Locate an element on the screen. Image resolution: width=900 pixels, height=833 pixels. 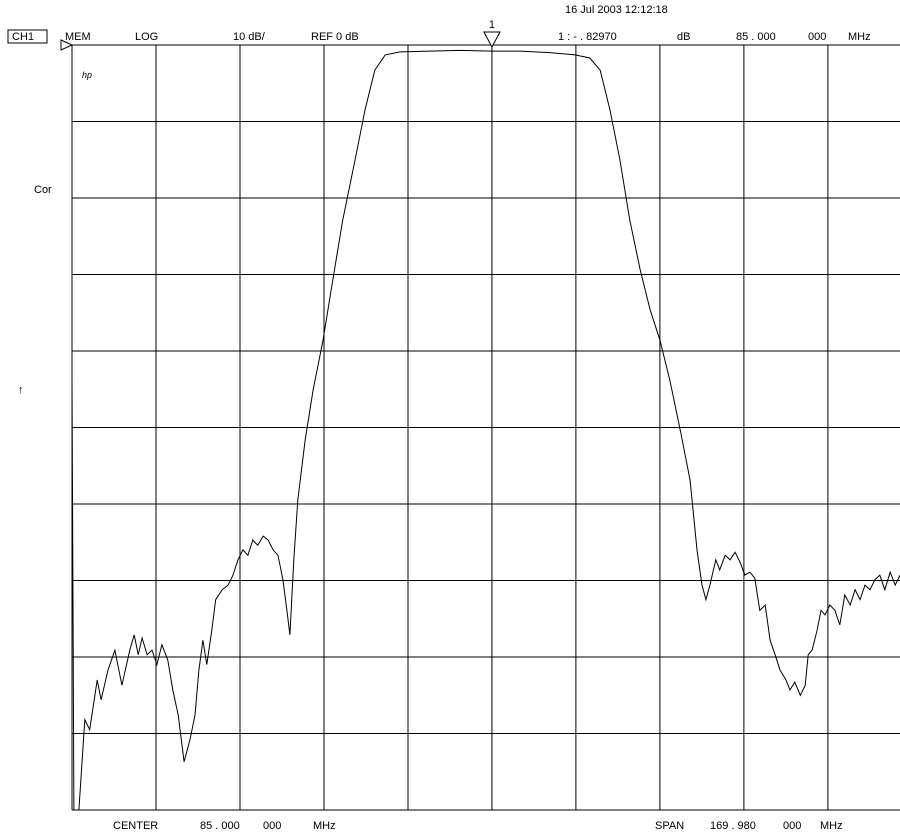
marker is located at coordinates (492, 40).